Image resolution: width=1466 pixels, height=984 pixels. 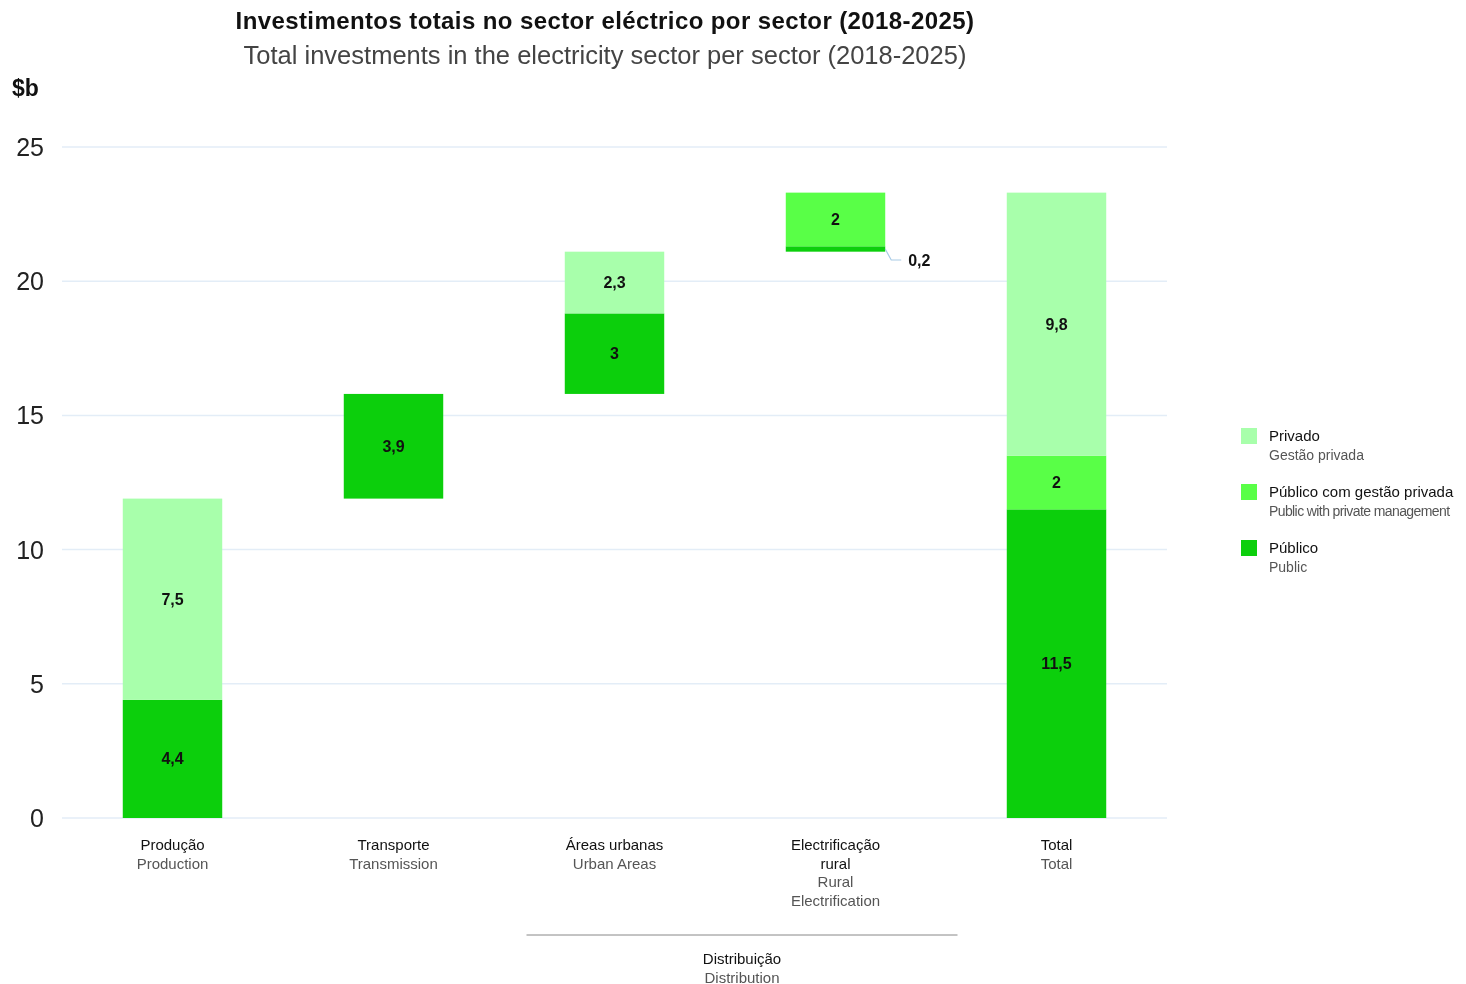 I want to click on data-label: 2,3, so click(x=614, y=283).